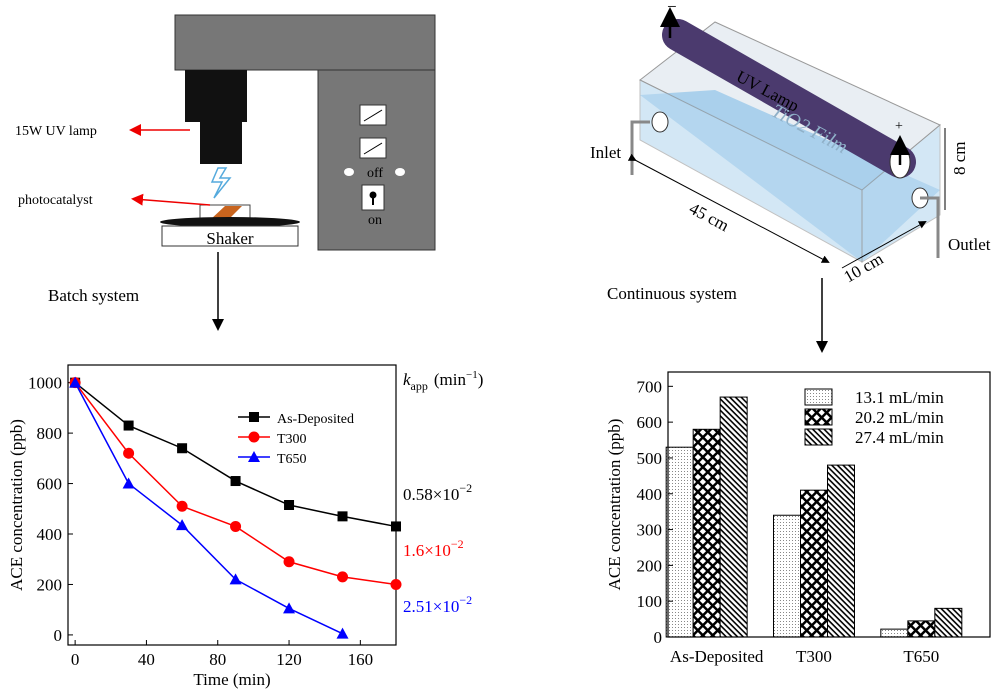 The image size is (1000, 690). What do you see at coordinates (427, 550) in the screenshot?
I see `text-part: 1.6×10` at bounding box center [427, 550].